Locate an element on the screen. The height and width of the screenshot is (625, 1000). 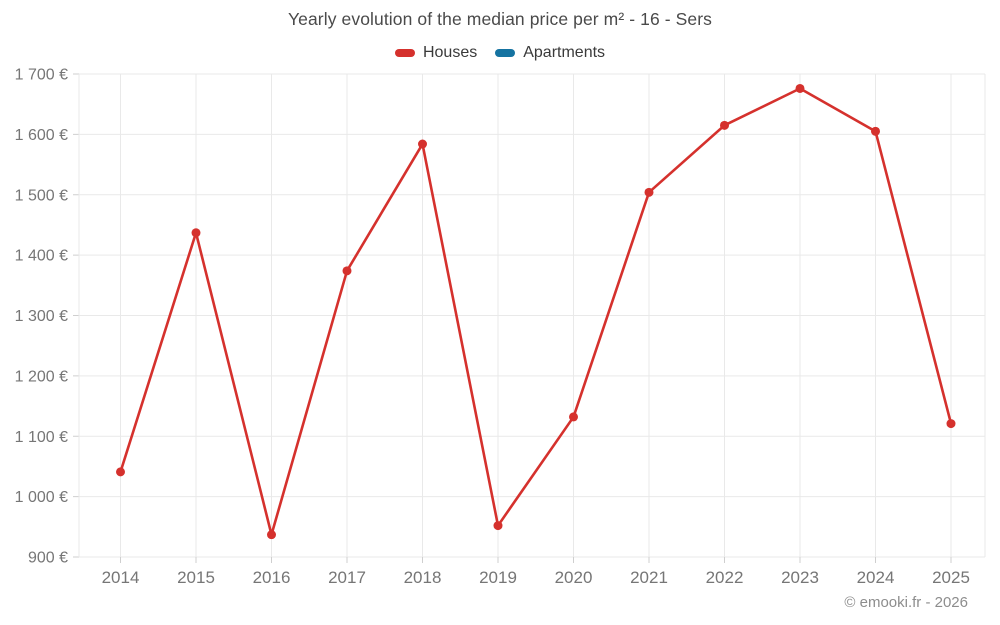
y-axis-label: 1 600 € is located at coordinates (41, 135).